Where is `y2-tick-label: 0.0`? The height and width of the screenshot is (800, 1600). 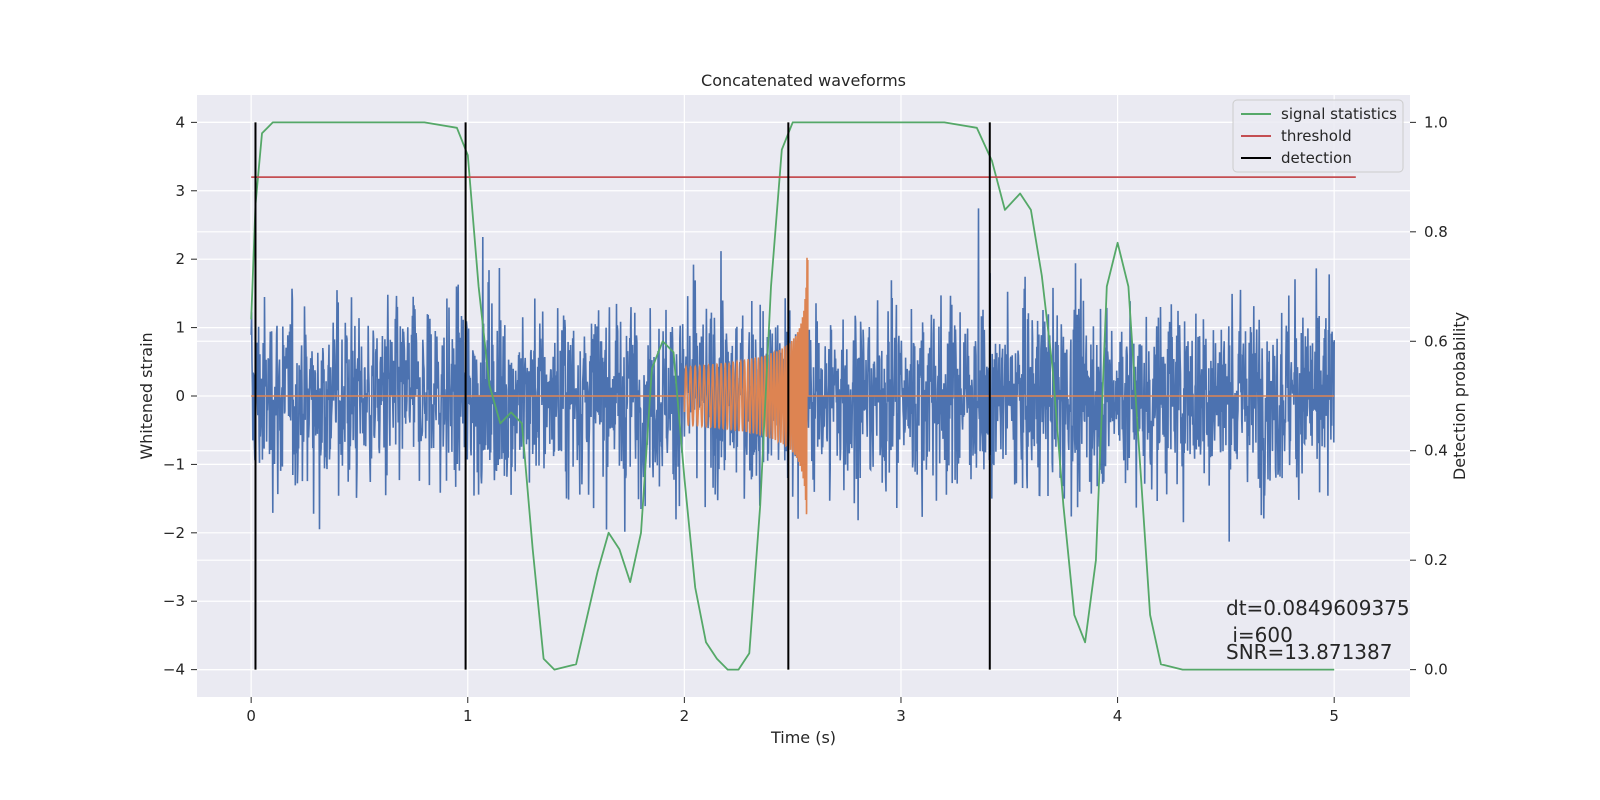 y2-tick-label: 0.0 is located at coordinates (1436, 670).